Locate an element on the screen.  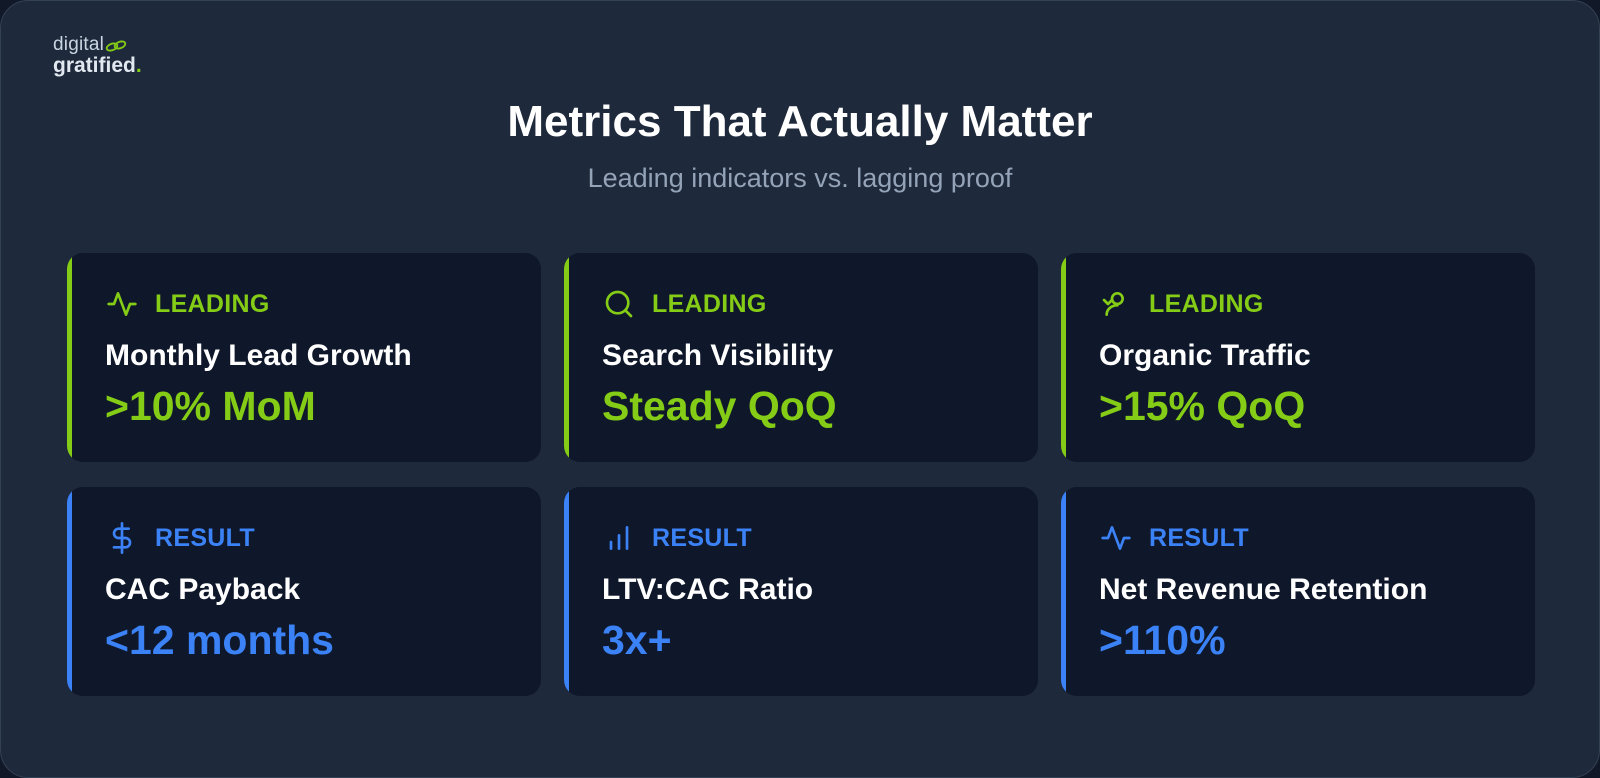
search-icon is located at coordinates (619, 304).